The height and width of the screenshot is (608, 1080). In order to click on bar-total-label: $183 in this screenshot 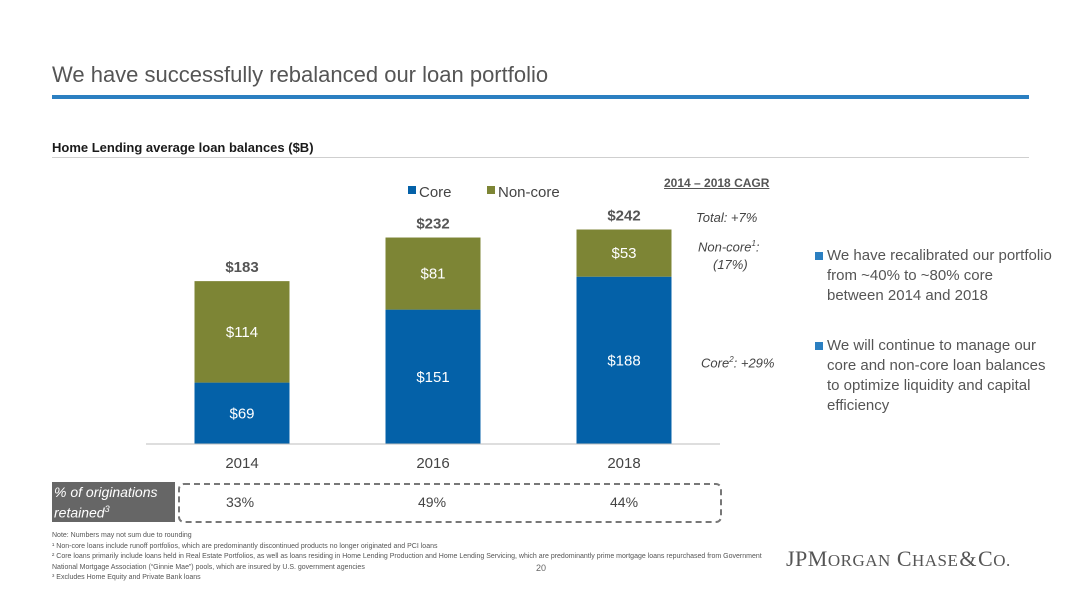, I will do `click(241, 267)`.